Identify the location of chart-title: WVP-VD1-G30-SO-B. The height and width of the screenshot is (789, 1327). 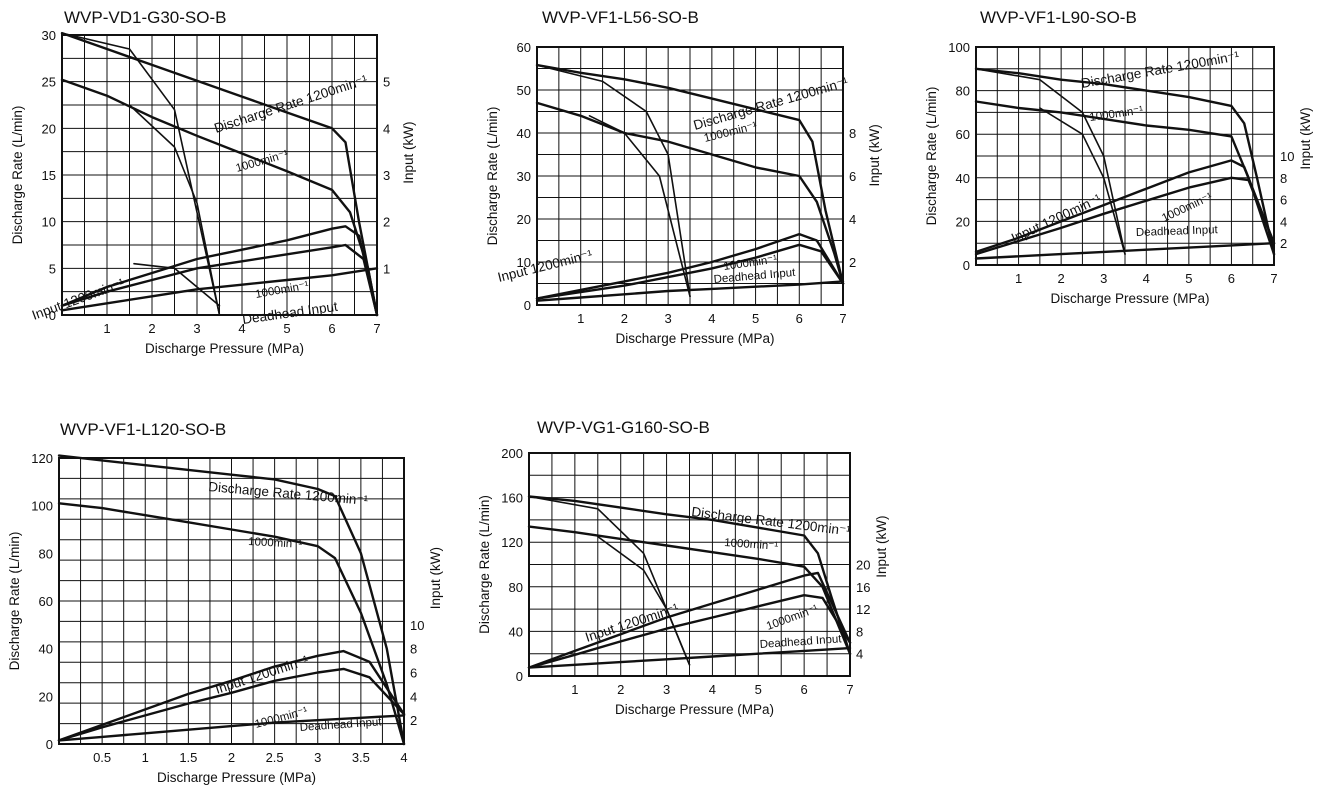
(145, 17).